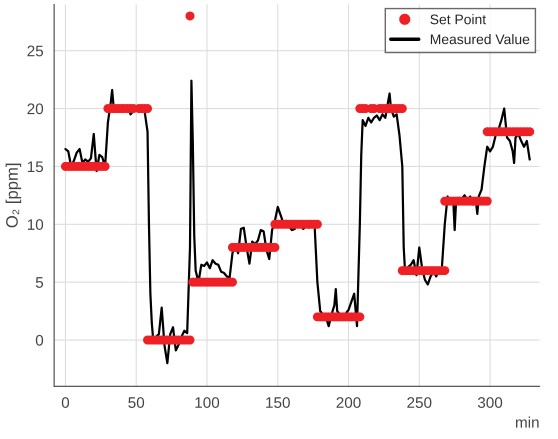  What do you see at coordinates (207, 402) in the screenshot?
I see `x-tick-label: 100` at bounding box center [207, 402].